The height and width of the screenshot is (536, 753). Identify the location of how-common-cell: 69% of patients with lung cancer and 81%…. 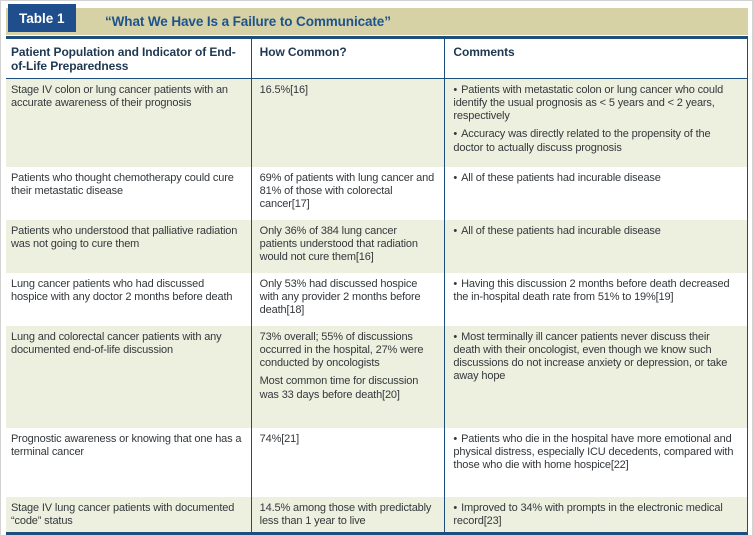
(347, 193).